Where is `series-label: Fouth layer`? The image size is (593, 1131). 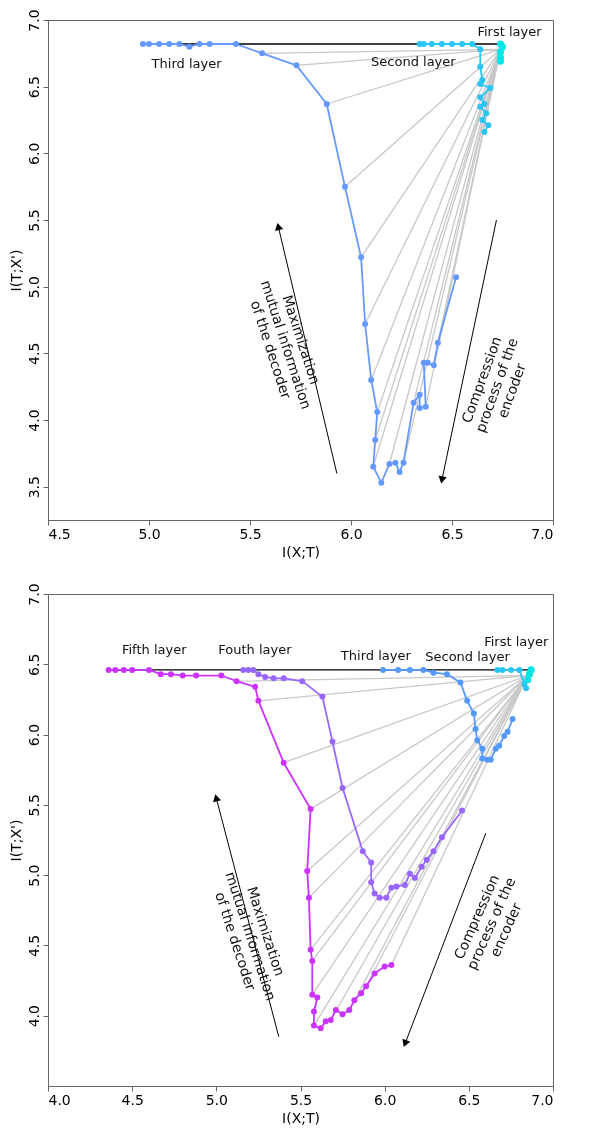
series-label: Fouth layer is located at coordinates (255, 649).